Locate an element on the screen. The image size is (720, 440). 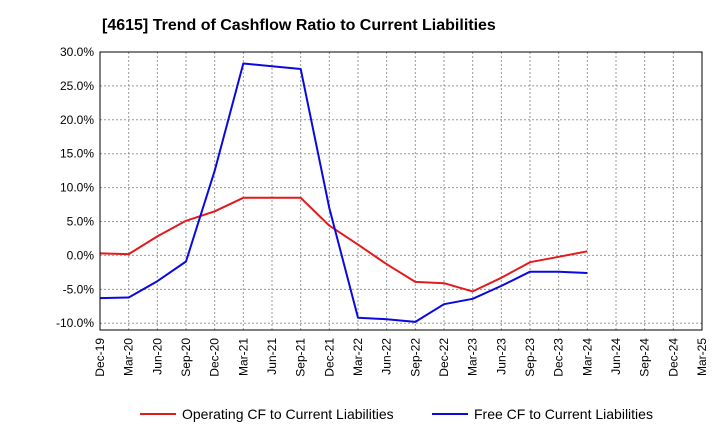
y-tick-label: 30.0% is located at coordinates (77, 52).